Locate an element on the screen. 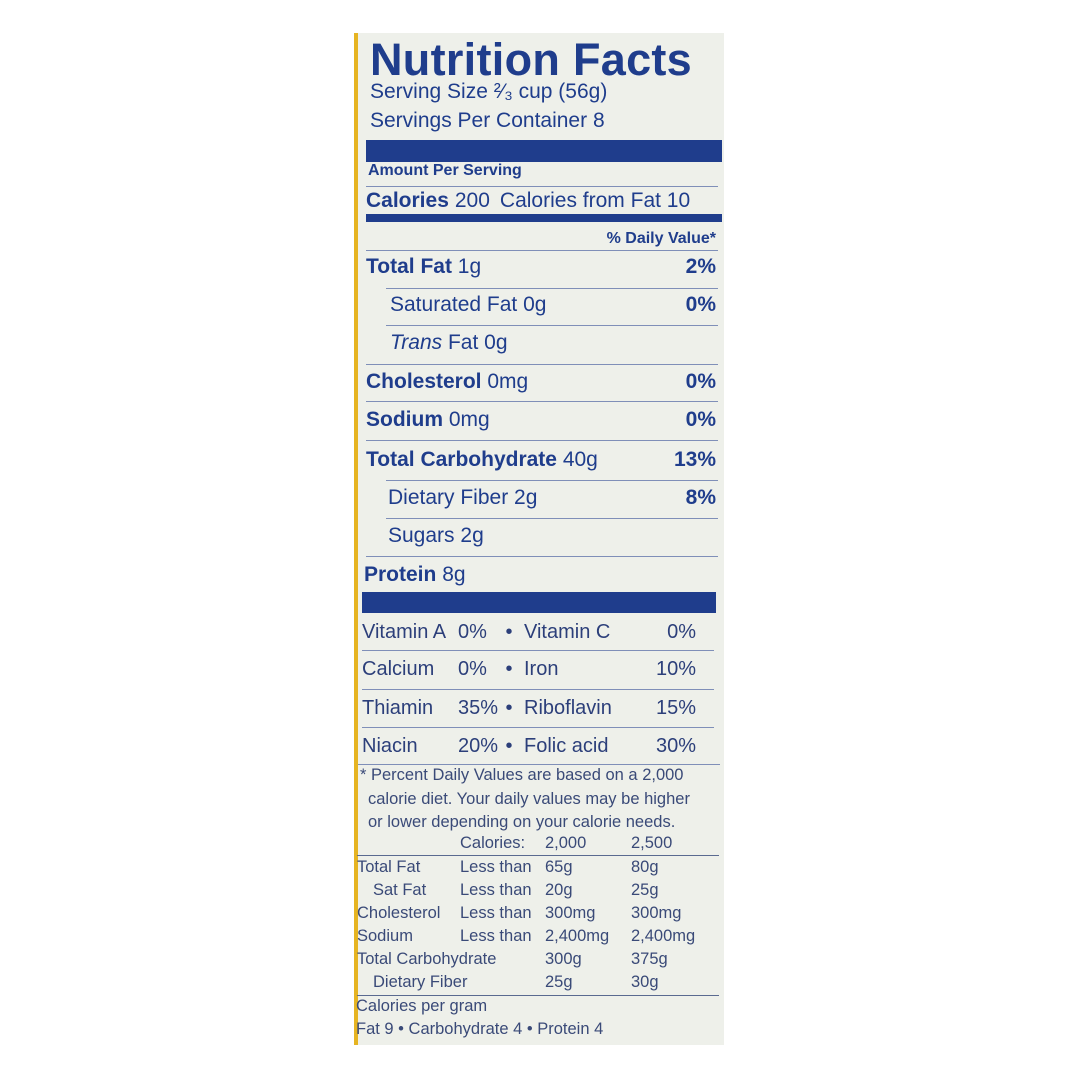 Image resolution: width=1080 pixels, height=1080 pixels. nutrient-name: Total Fat is located at coordinates (409, 266).